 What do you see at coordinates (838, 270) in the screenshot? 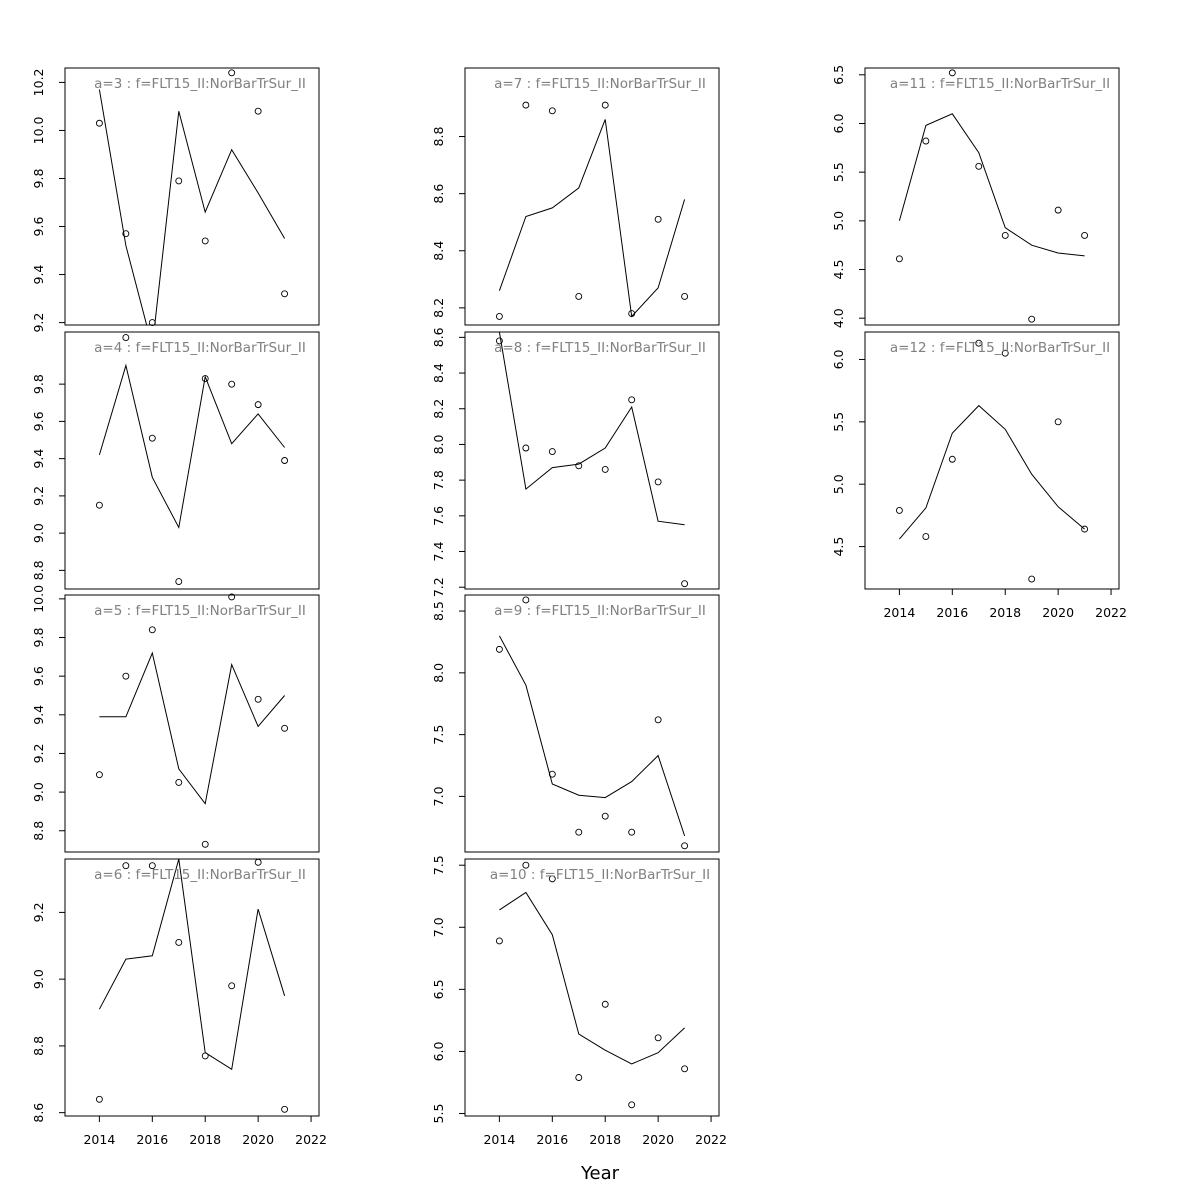
I see `y-tick-label: 4.5` at bounding box center [838, 270].